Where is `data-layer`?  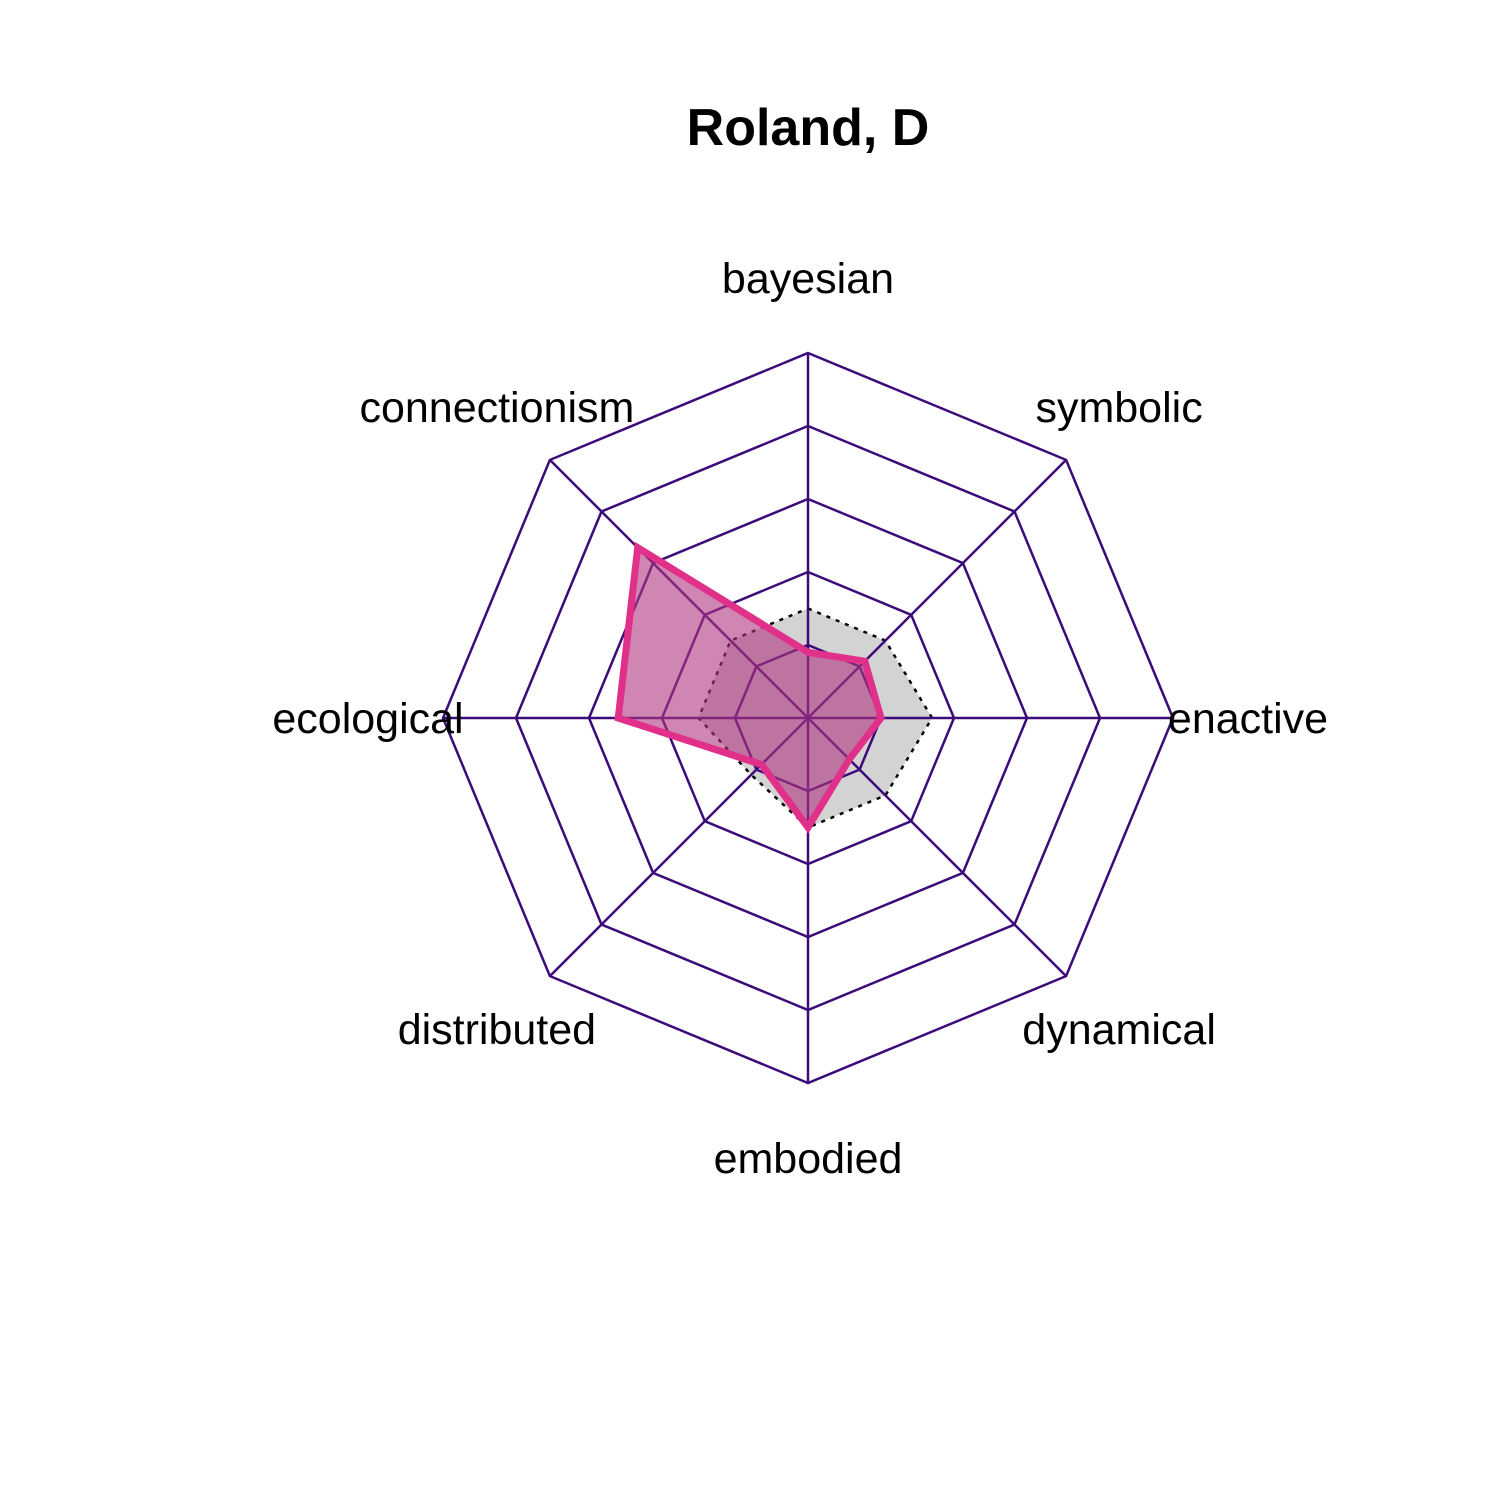 data-layer is located at coordinates (749, 687).